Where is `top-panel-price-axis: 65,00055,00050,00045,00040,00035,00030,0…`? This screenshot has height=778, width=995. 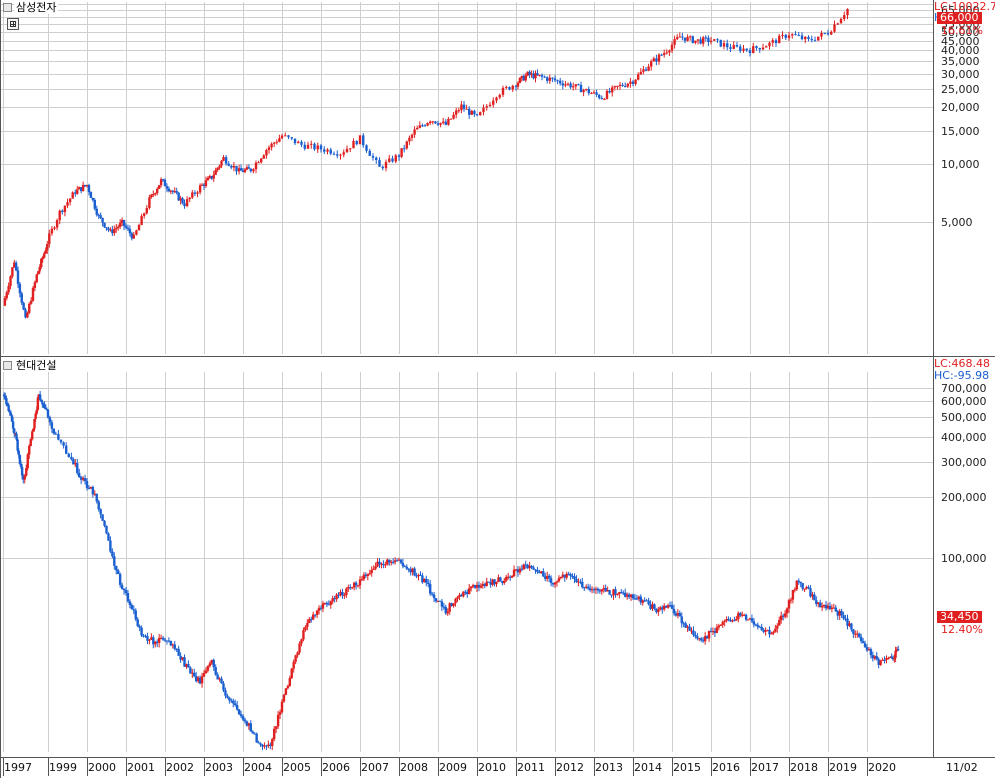 top-panel-price-axis: 65,00055,00050,00045,00040,00035,00030,0… is located at coordinates (960, 116).